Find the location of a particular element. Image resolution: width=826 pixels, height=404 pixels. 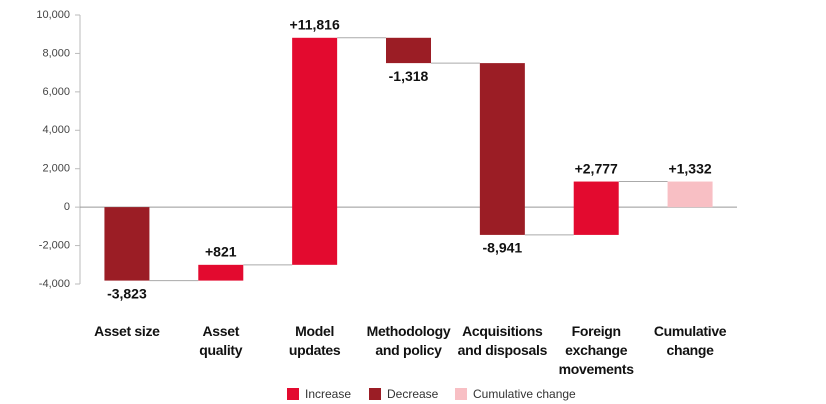

y-tick-label: -4,000 is located at coordinates (54, 284).